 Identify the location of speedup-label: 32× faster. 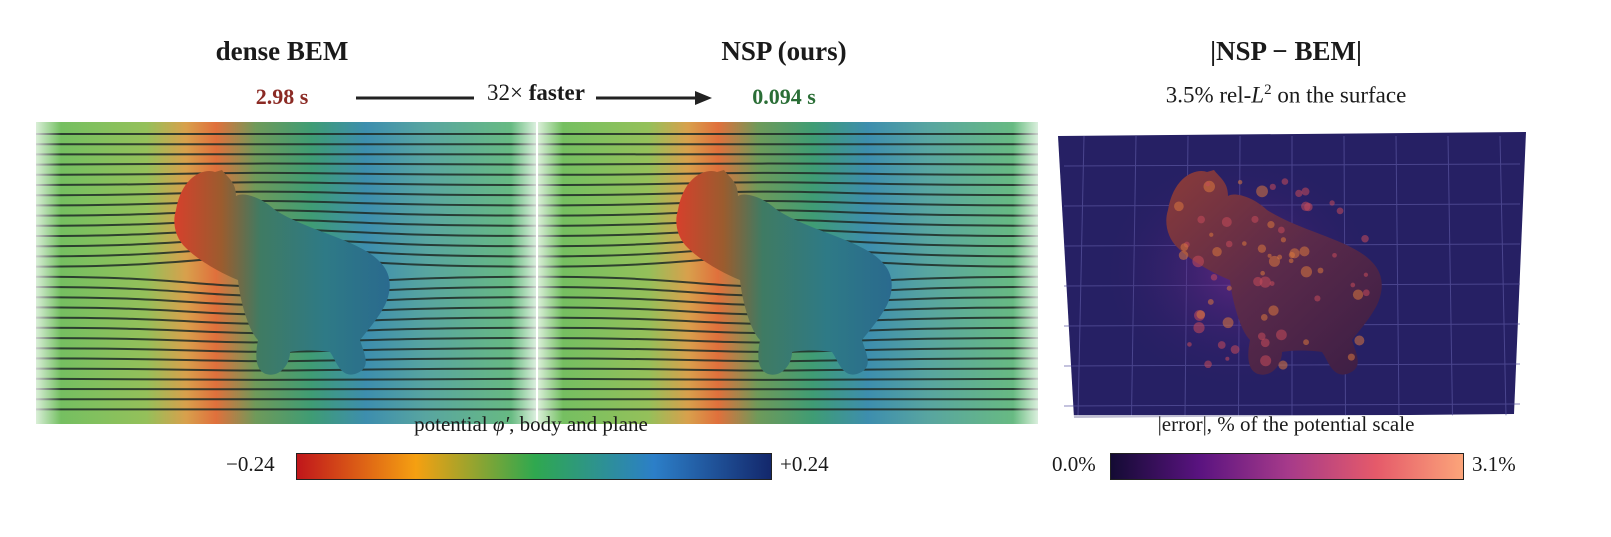
(536, 93).